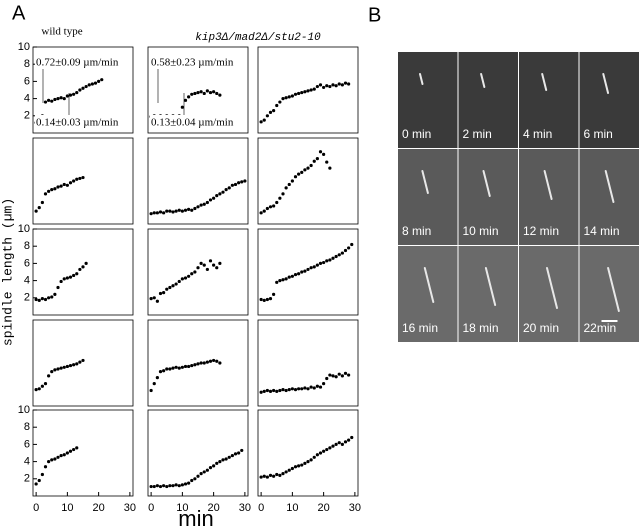  I want to click on frame-label: 2 min, so click(477, 134).